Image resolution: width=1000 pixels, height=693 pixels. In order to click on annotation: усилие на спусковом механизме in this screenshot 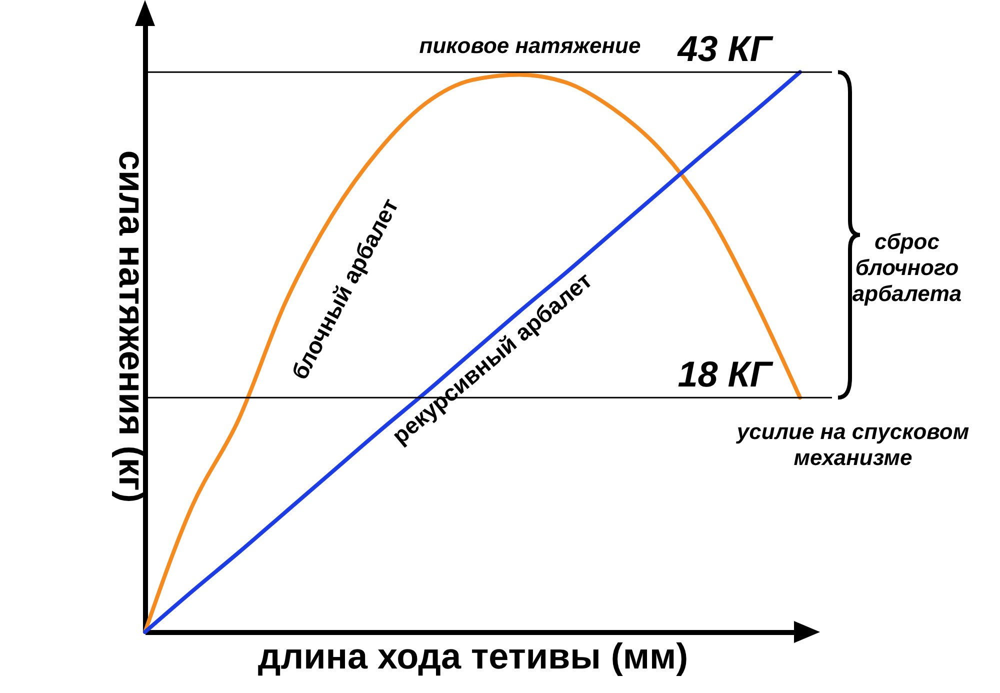, I will do `click(853, 444)`.